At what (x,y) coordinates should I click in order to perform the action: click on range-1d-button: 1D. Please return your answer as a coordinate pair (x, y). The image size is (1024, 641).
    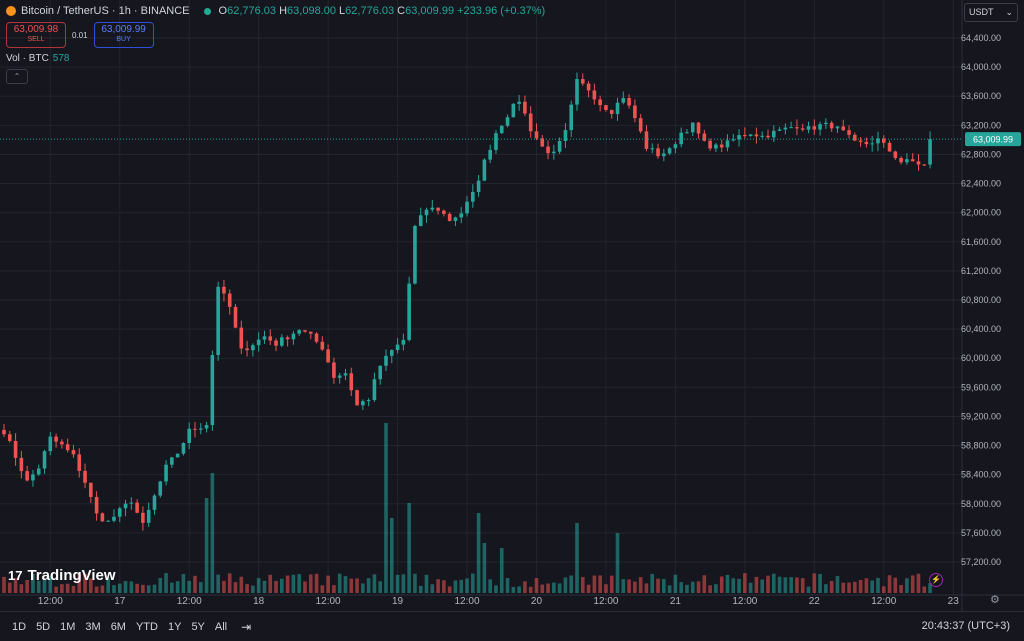
    Looking at the image, I should click on (19, 626).